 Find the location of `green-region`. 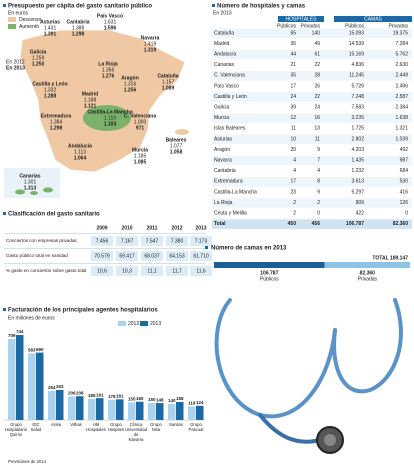

green-region is located at coordinates (107, 118).